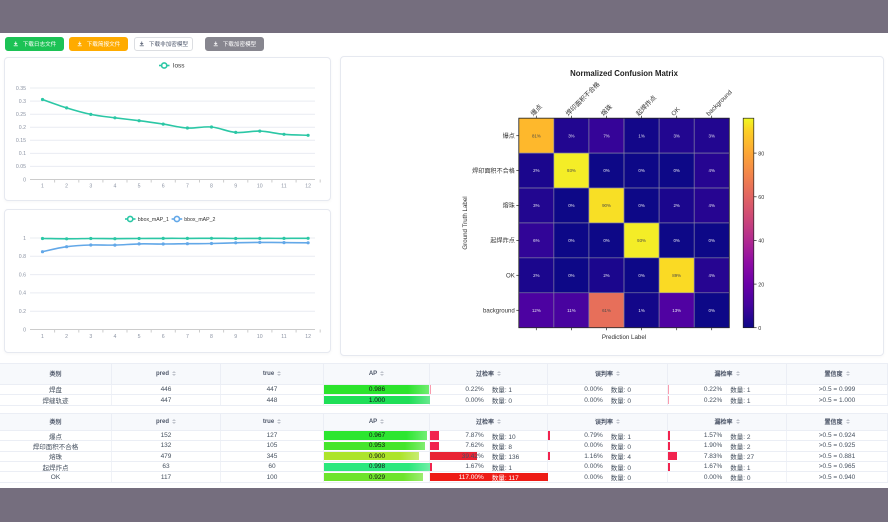 This screenshot has width=888, height=522. What do you see at coordinates (606, 205) in the screenshot?
I see `svg-text: 90%` at bounding box center [606, 205].